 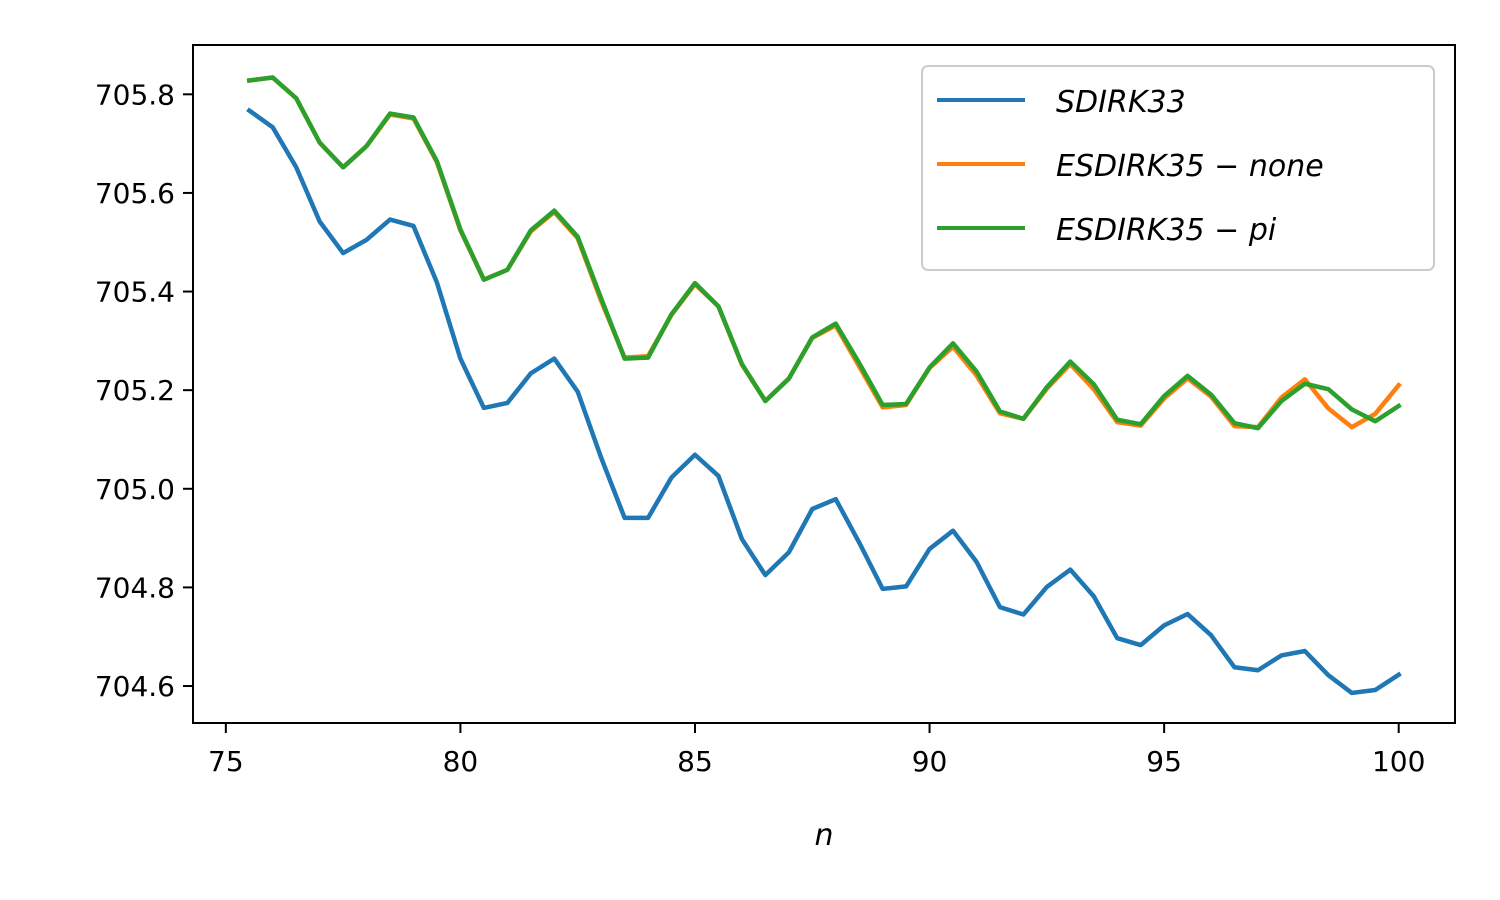 I want to click on legend: SDIRK33 ESDIRK35 − none ESDIRK35 − pi, so click(x=1178, y=168).